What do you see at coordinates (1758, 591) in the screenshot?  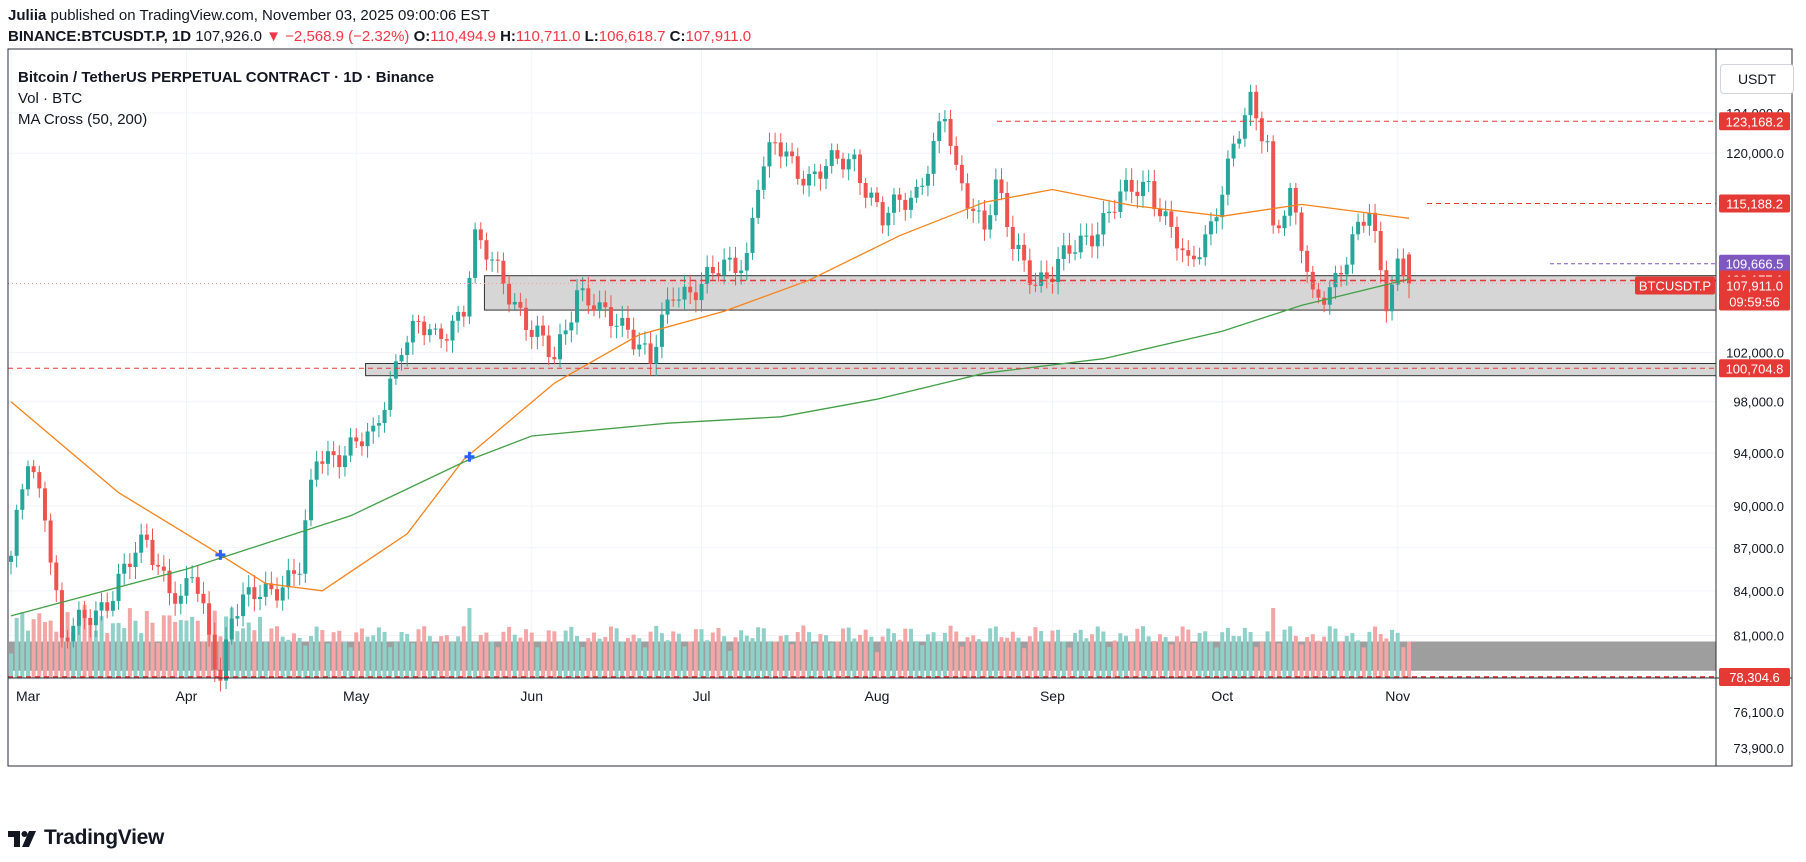 I see `price-tick-label: 84,000.0` at bounding box center [1758, 591].